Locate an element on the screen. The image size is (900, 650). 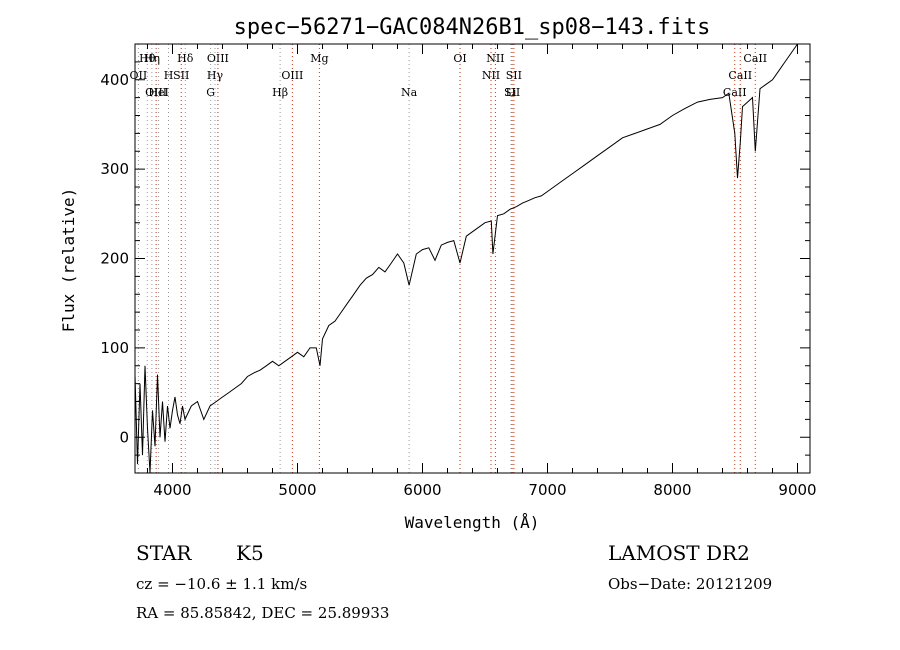
x-tick-label: 4000 is located at coordinates (172, 490).